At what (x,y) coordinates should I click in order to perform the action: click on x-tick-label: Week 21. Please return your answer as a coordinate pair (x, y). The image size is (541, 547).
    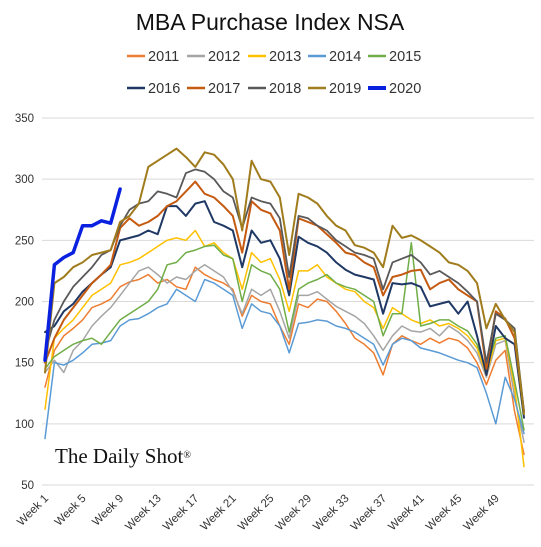
    Looking at the image, I should click on (219, 513).